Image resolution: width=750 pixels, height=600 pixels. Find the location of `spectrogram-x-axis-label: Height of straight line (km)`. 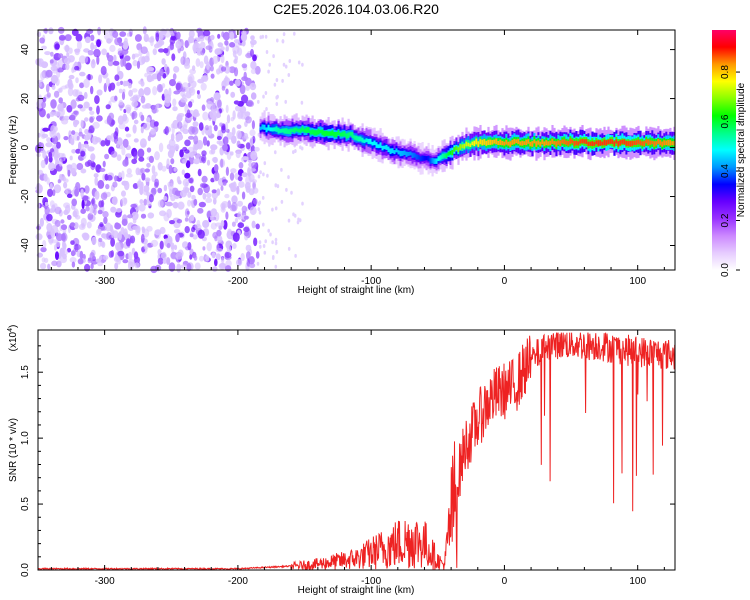

spectrogram-x-axis-label: Height of straight line (km) is located at coordinates (356, 290).